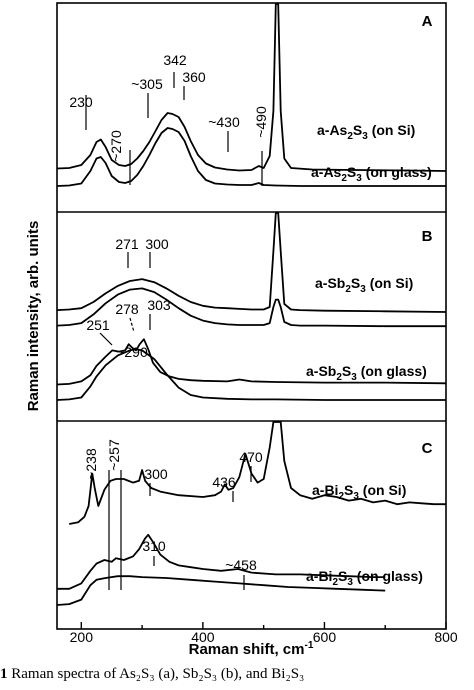  I want to click on peak-label-257: ~257, so click(114, 455).